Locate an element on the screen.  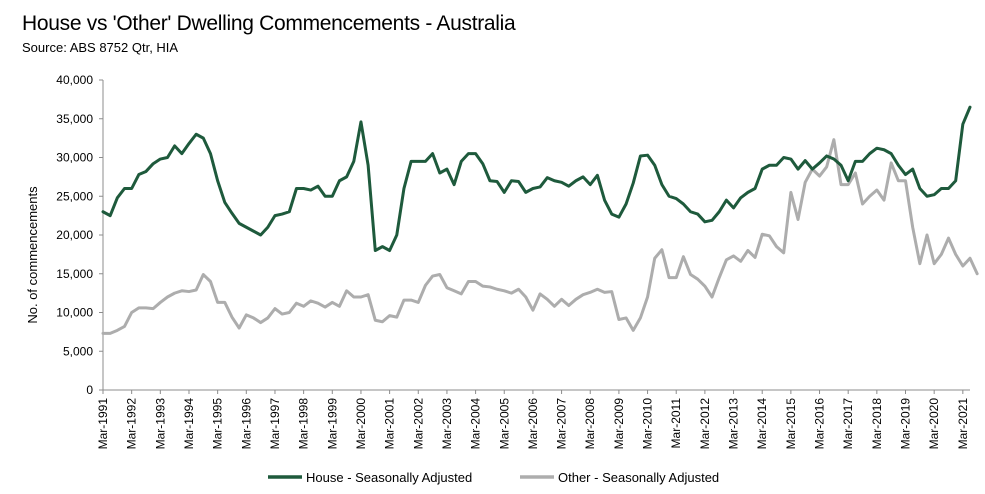
legend-label-other: Other - Seasonally Adjusted is located at coordinates (638, 477).